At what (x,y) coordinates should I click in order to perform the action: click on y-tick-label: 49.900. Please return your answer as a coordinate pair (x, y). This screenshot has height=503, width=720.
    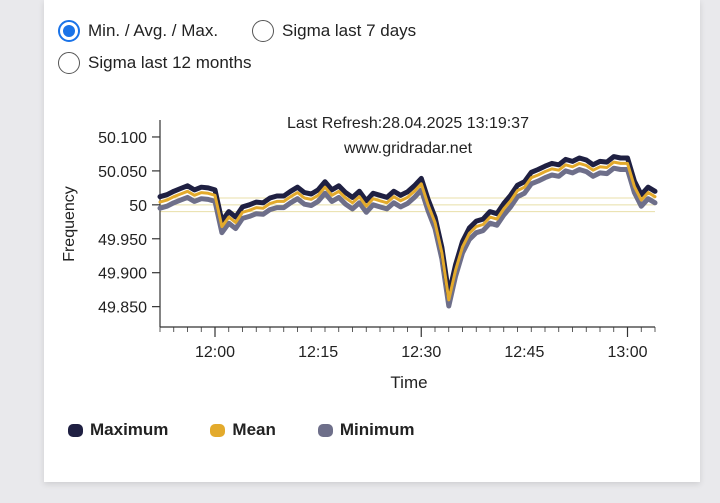
    Looking at the image, I should click on (122, 274).